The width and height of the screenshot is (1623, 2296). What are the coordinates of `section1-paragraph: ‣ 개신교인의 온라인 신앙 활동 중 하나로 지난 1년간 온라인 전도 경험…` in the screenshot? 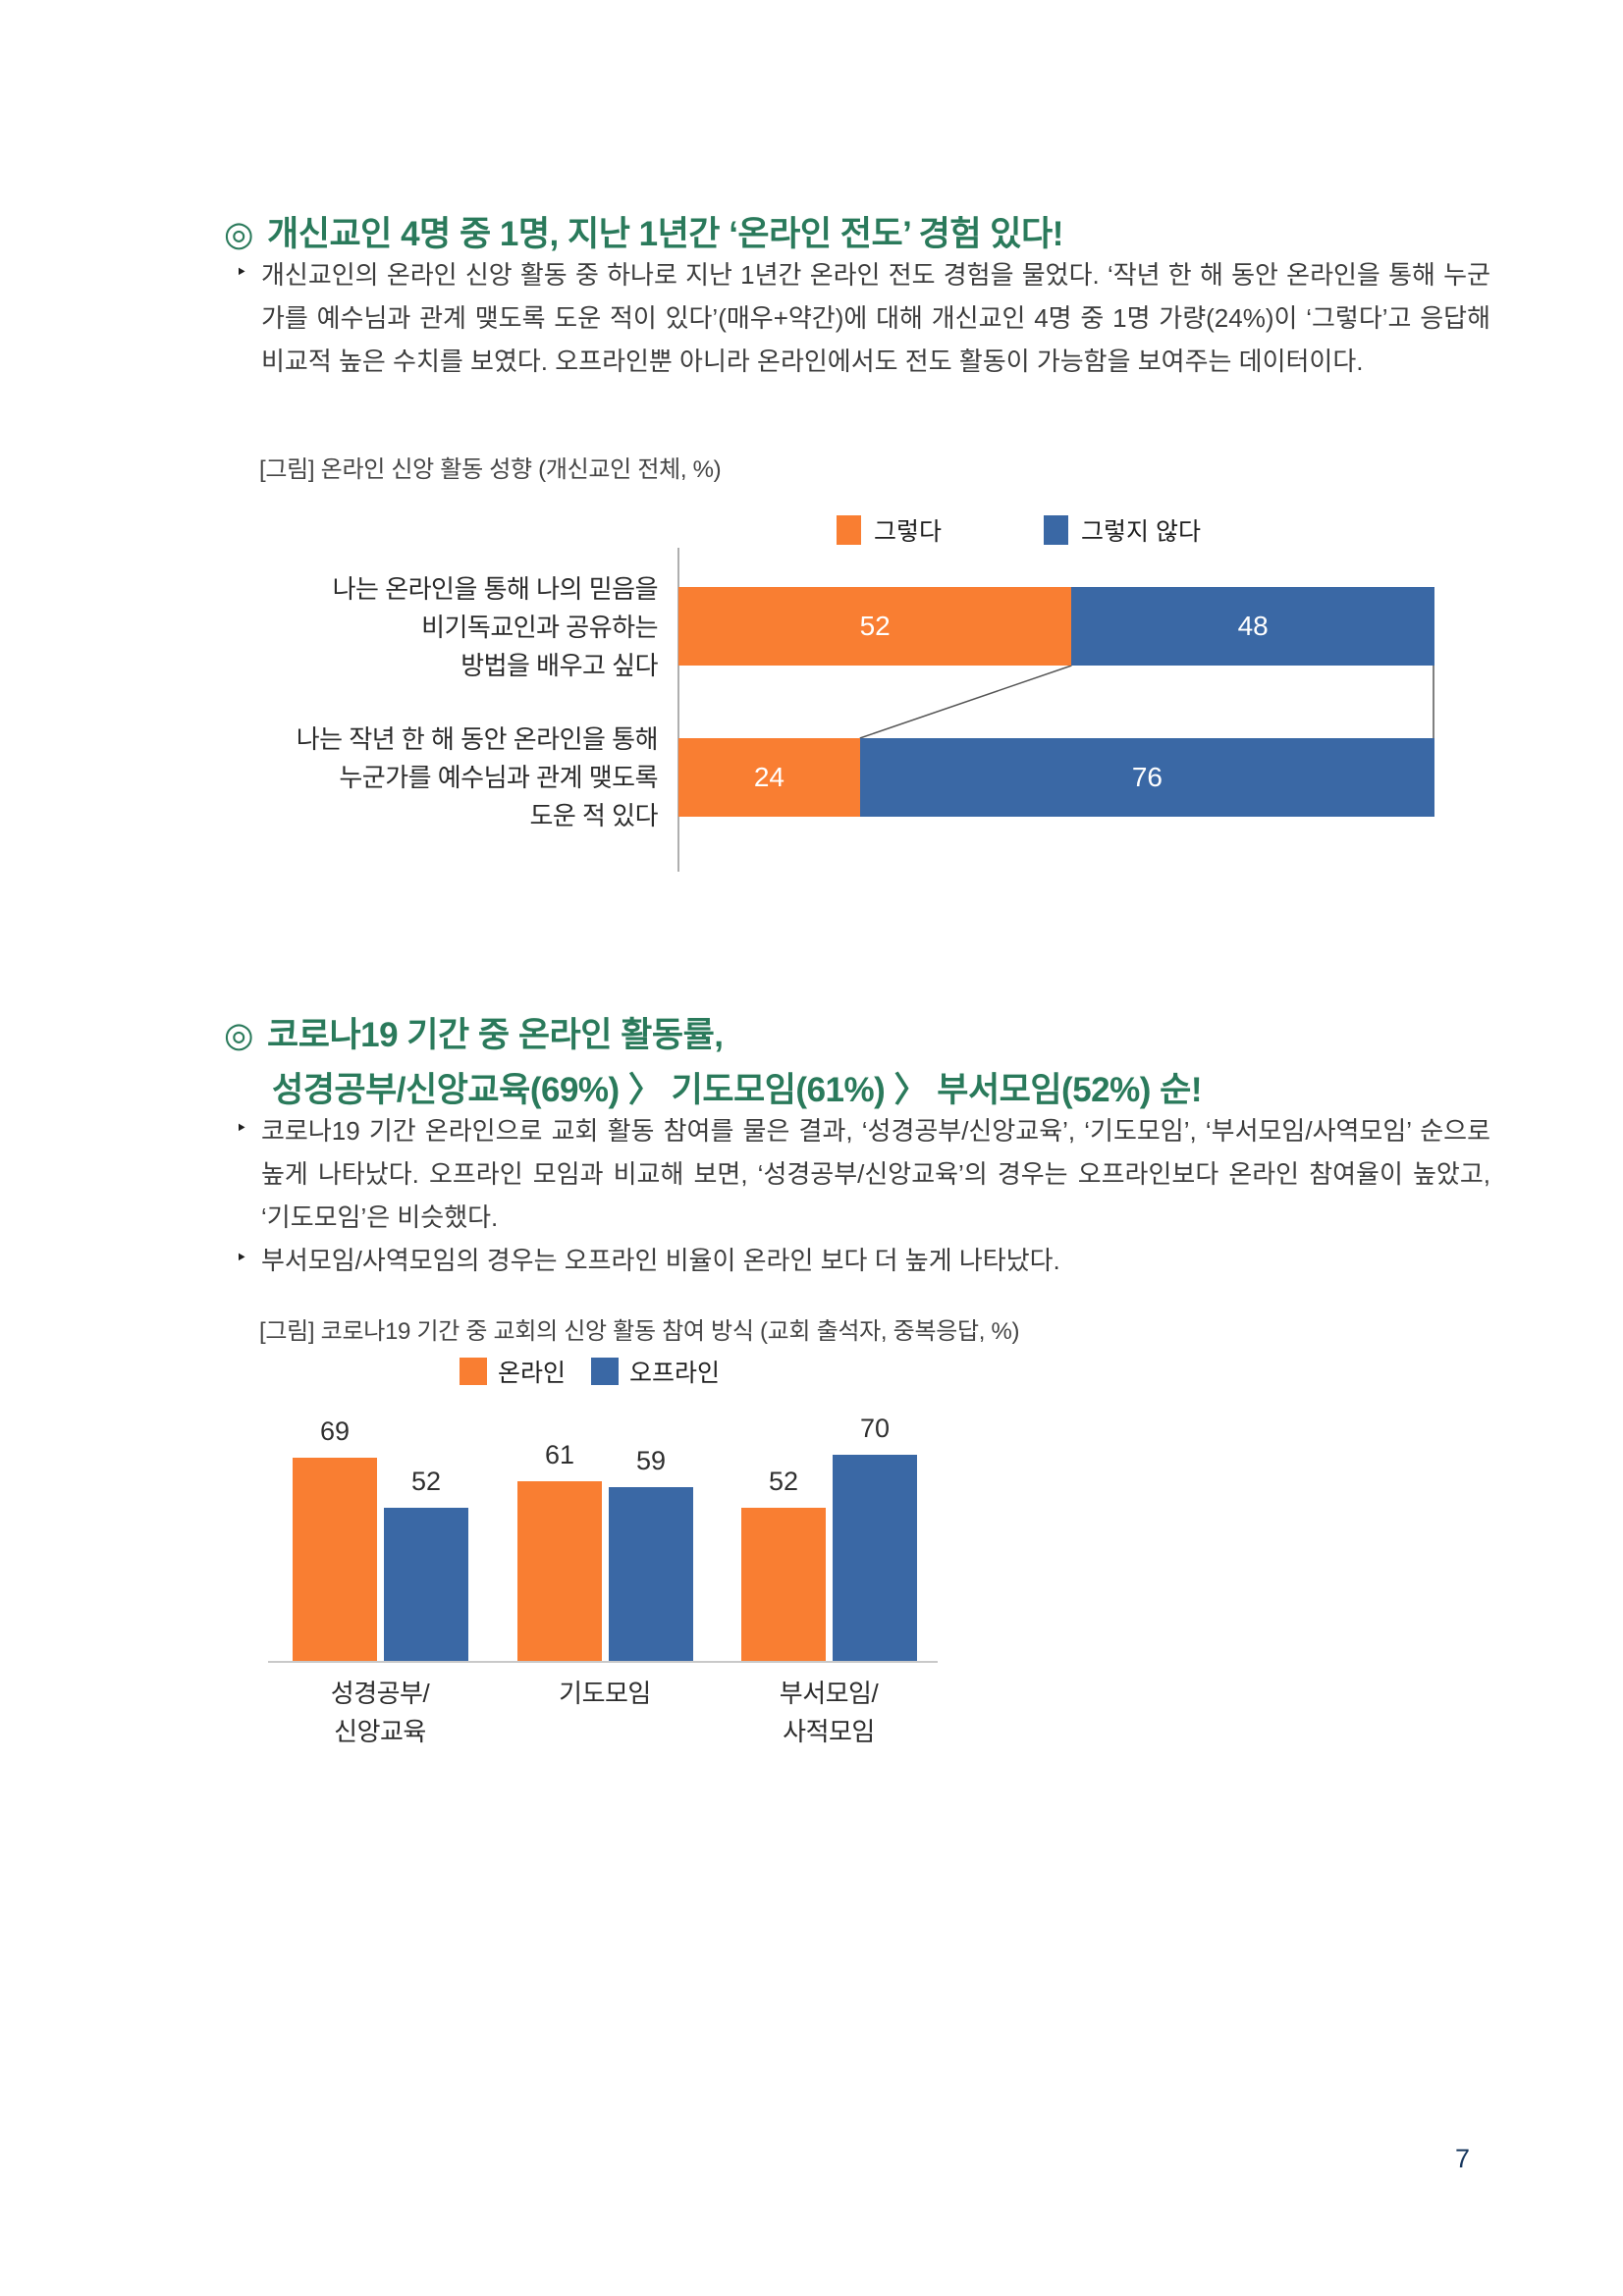 It's located at (863, 318).